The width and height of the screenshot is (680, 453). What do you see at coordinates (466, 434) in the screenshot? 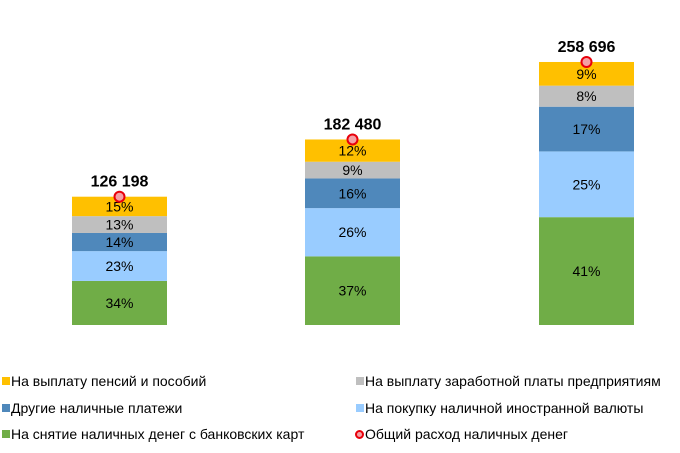
I see `legend-label: Общий расход наличных денег` at bounding box center [466, 434].